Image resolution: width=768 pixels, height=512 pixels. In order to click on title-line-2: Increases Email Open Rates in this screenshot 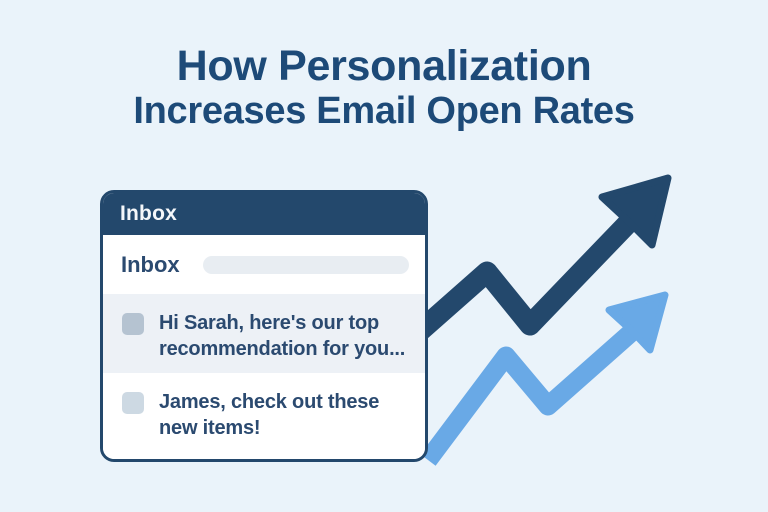, I will do `click(384, 111)`.